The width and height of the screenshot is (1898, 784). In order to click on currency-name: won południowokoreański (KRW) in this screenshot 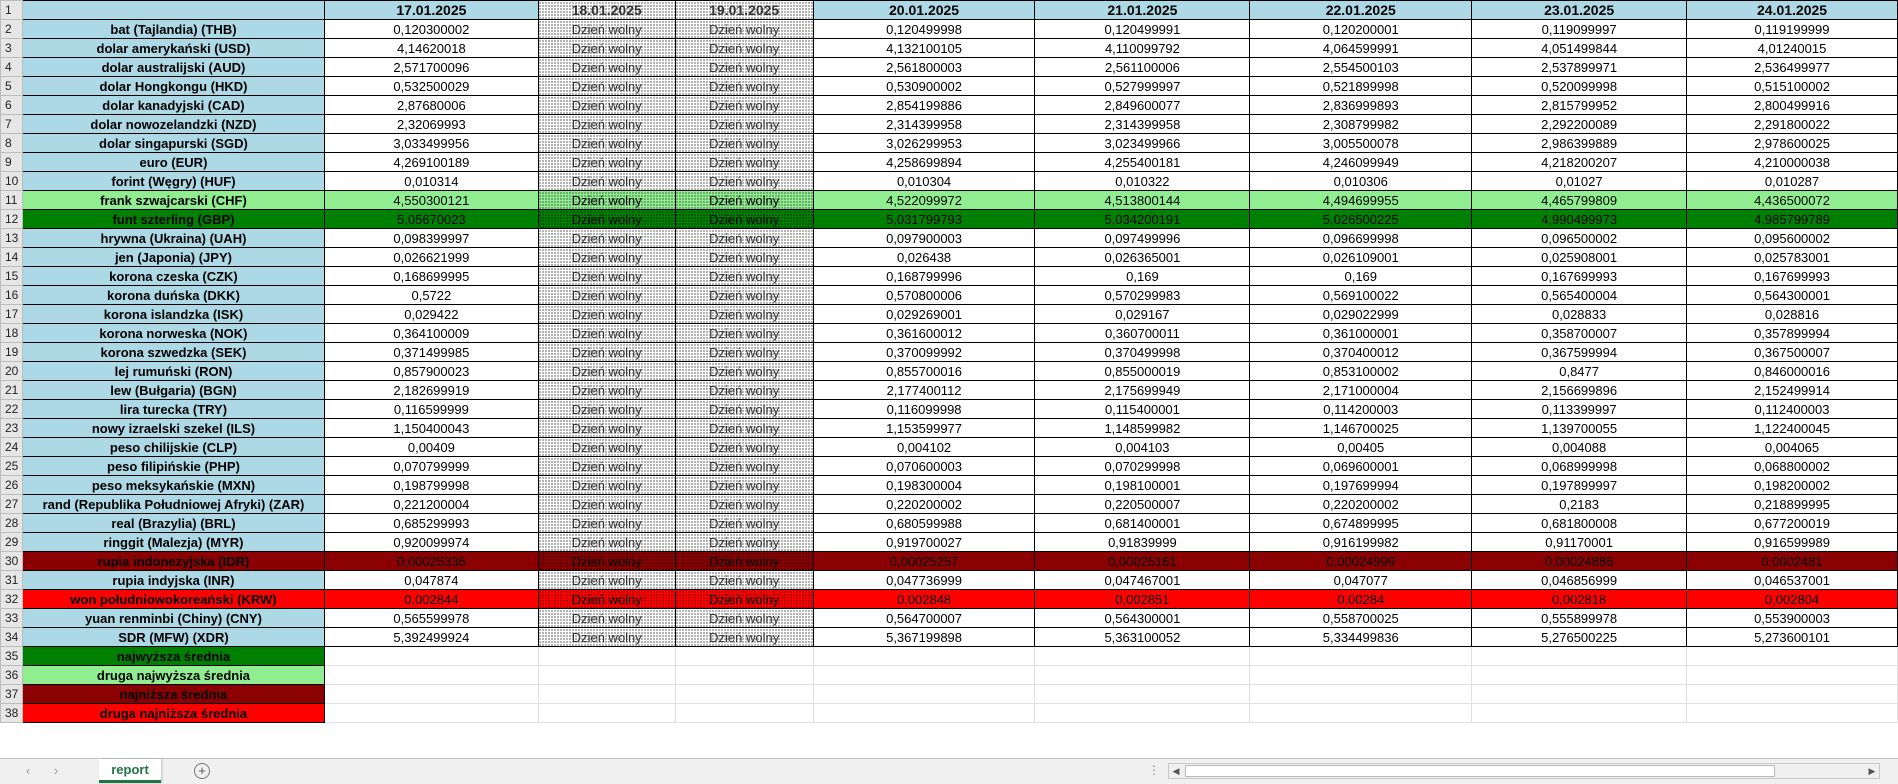, I will do `click(173, 599)`.